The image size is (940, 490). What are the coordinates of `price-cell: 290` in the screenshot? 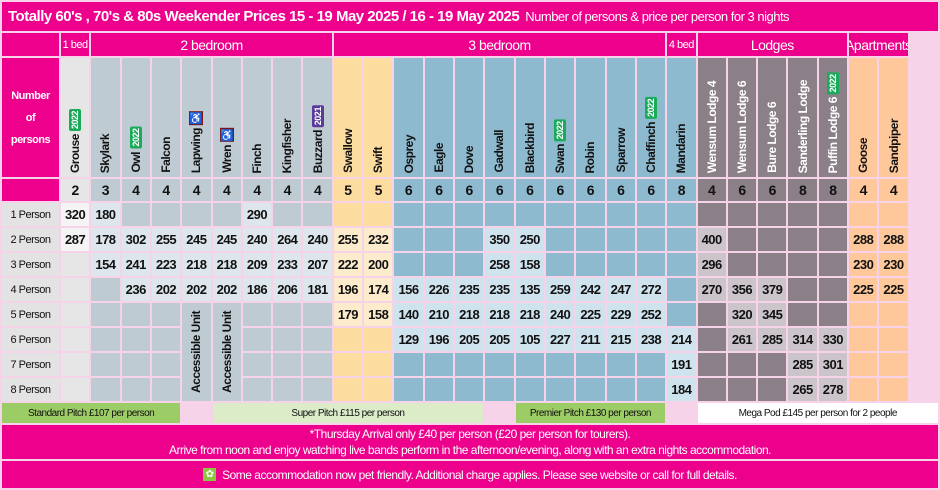 It's located at (257, 214).